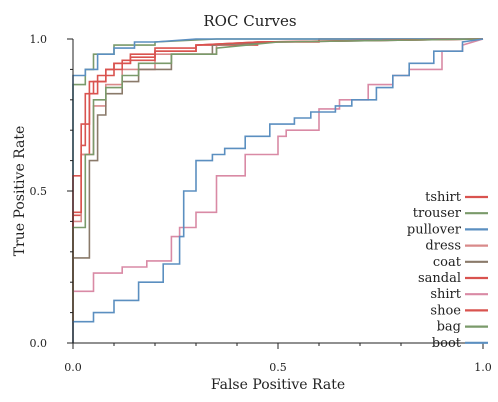  What do you see at coordinates (443, 246) in the screenshot?
I see `legend-label-dress: dress` at bounding box center [443, 246].